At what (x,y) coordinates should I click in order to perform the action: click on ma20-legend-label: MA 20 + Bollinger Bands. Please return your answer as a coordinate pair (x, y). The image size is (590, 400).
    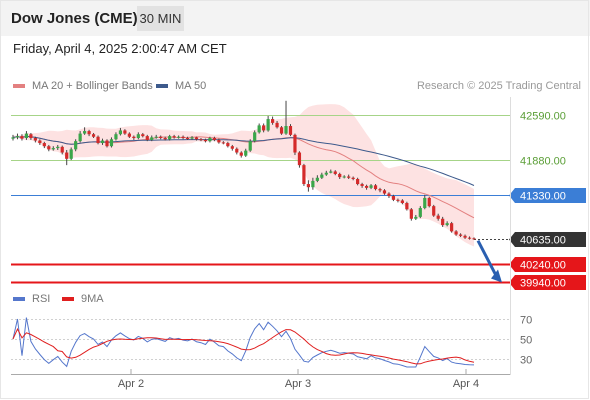
    Looking at the image, I should click on (92, 86).